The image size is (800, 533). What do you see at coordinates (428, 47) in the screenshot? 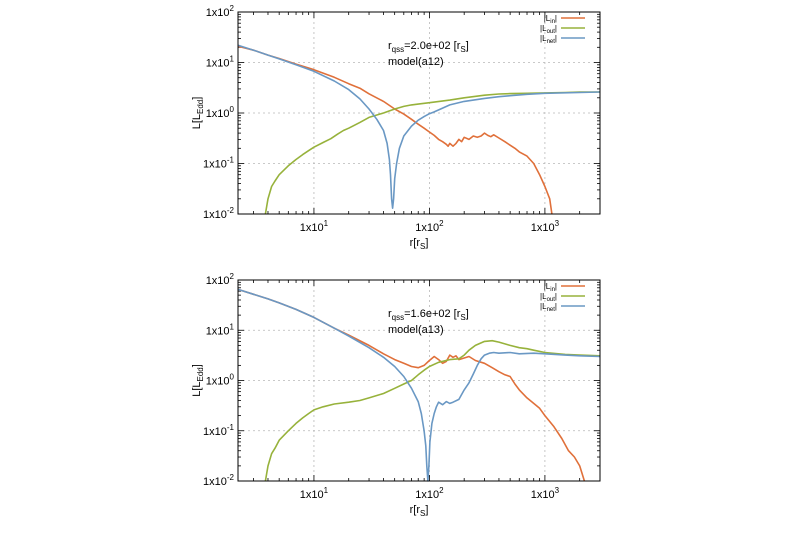
I see `annotation-rqss: rqss=2.0e+02 [rS]` at bounding box center [428, 47].